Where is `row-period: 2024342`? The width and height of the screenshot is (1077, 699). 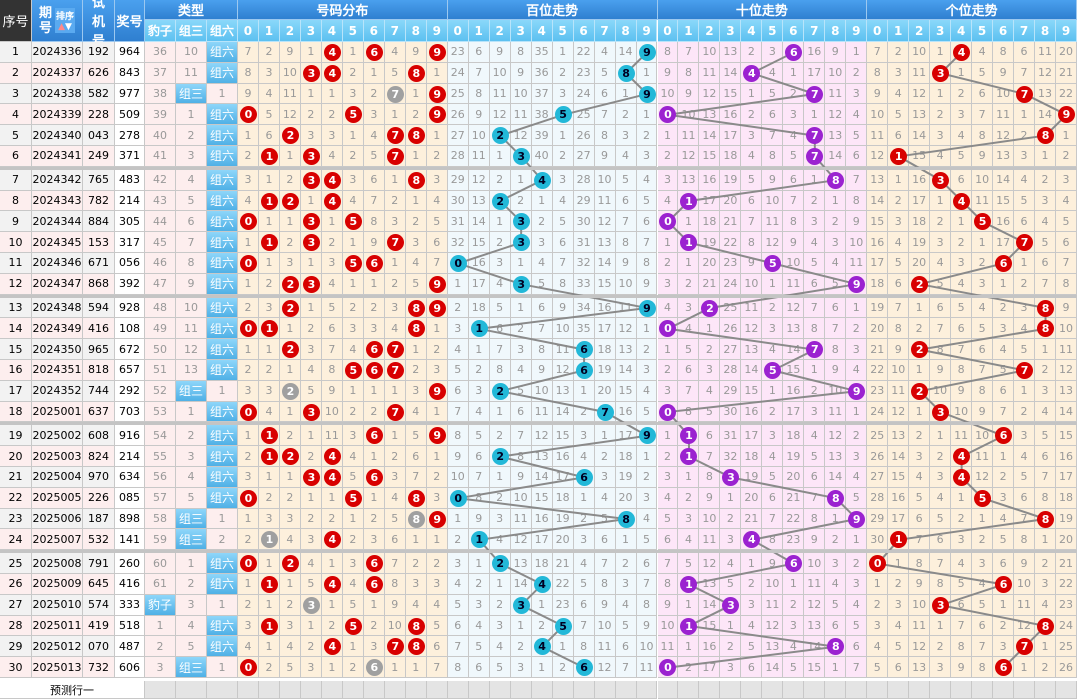
row-period: 2024342 is located at coordinates (57, 180).